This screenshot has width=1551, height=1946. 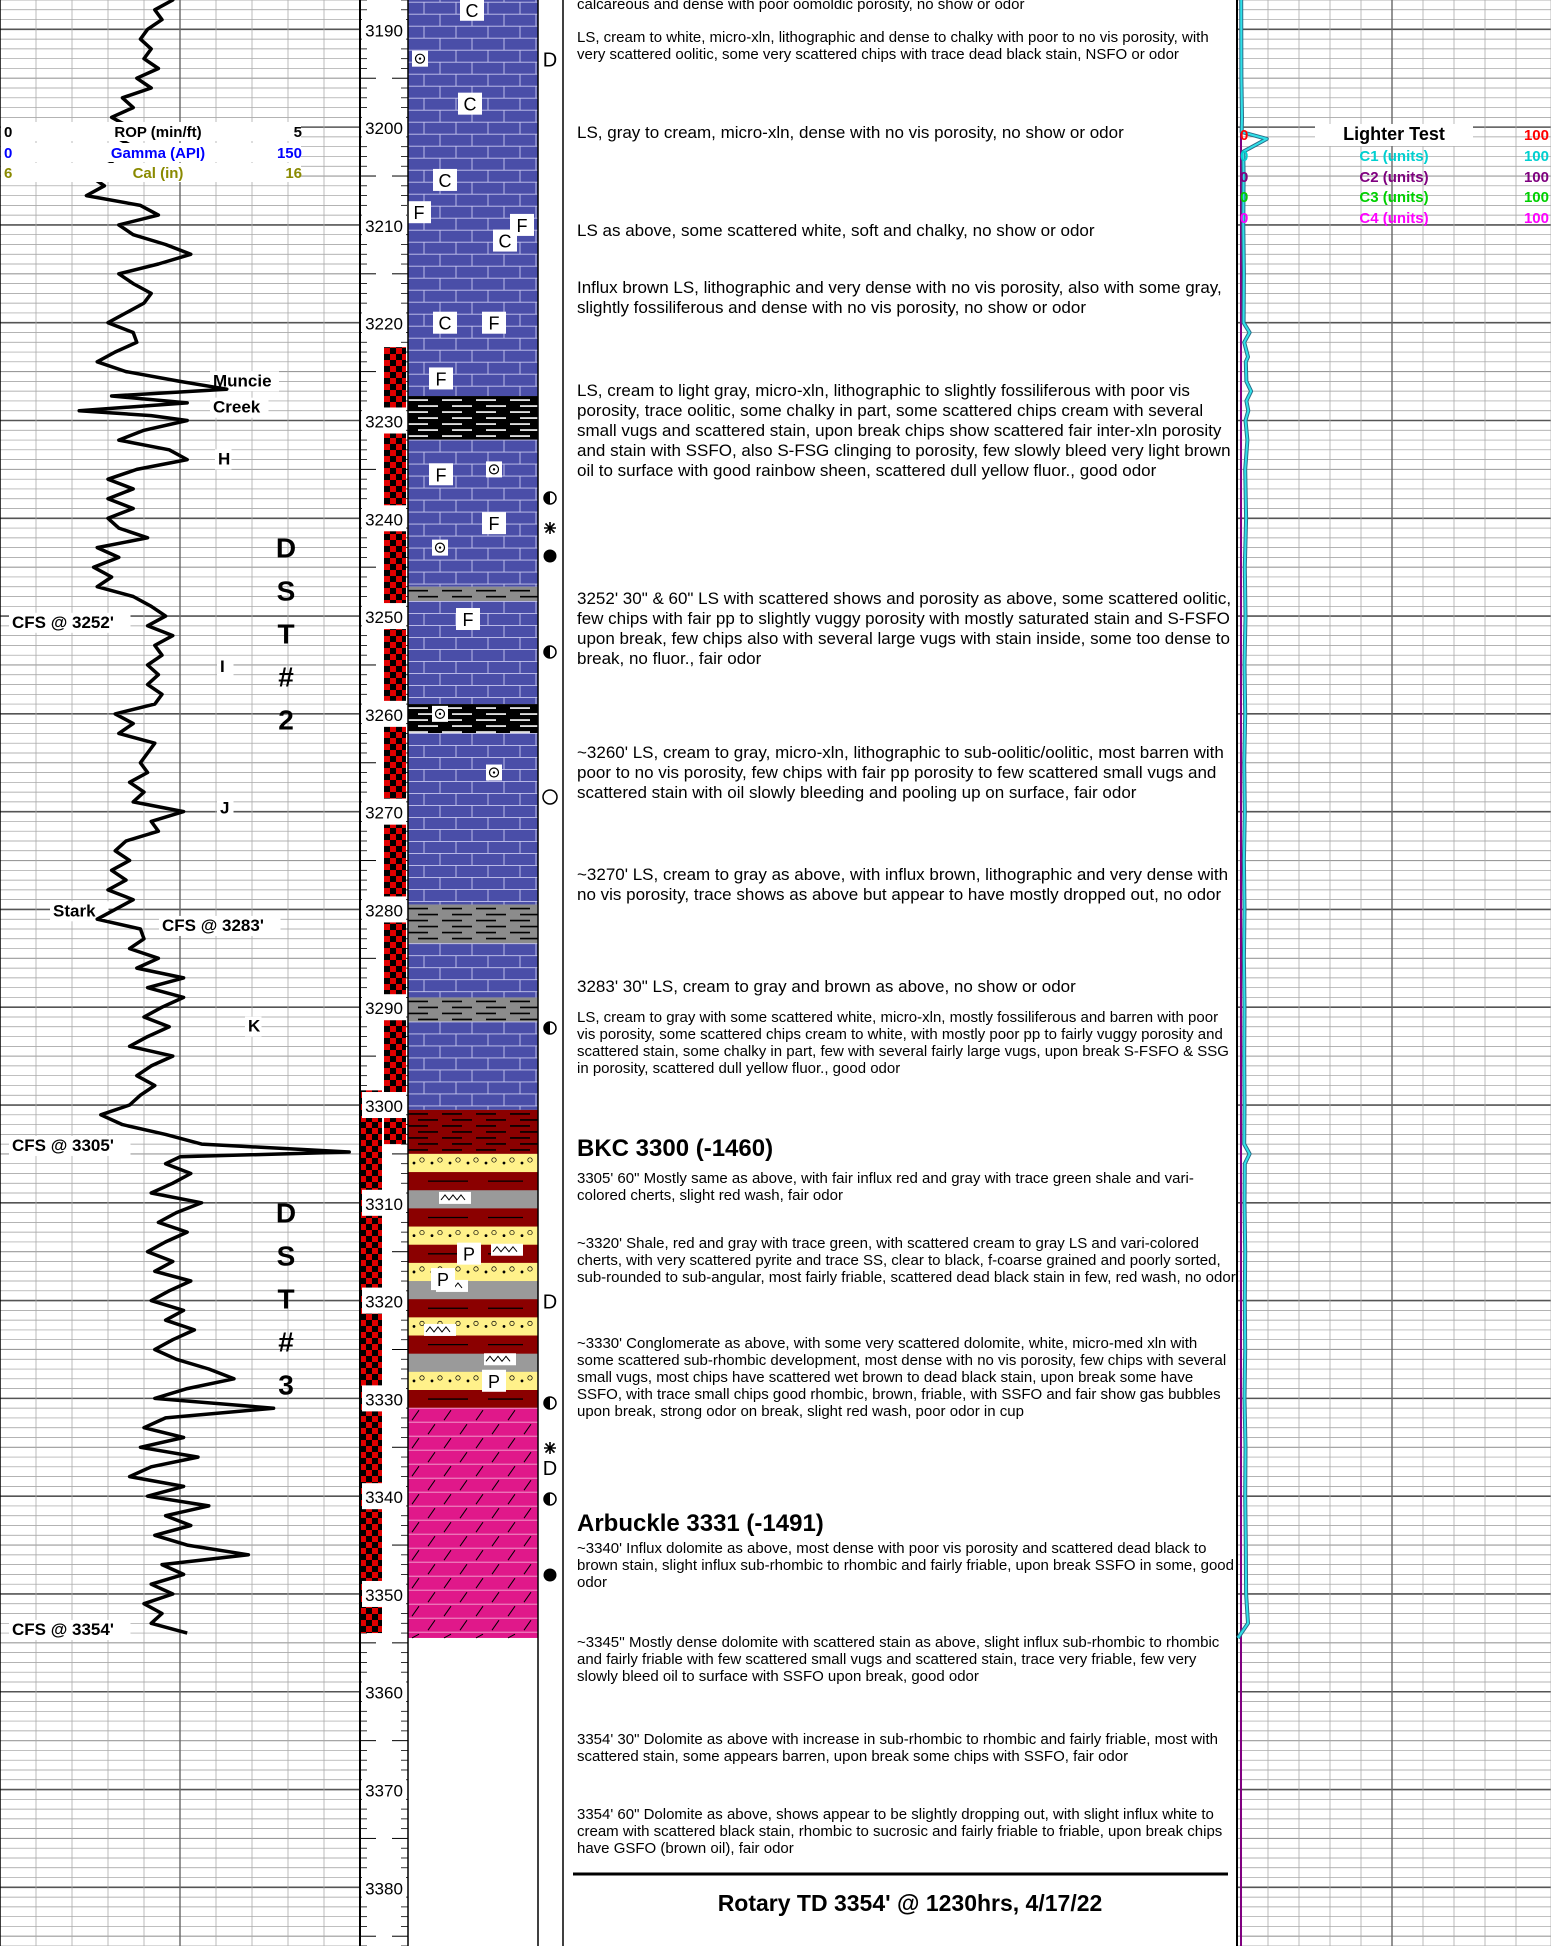 What do you see at coordinates (8, 173) in the screenshot?
I see `legend-min: 6` at bounding box center [8, 173].